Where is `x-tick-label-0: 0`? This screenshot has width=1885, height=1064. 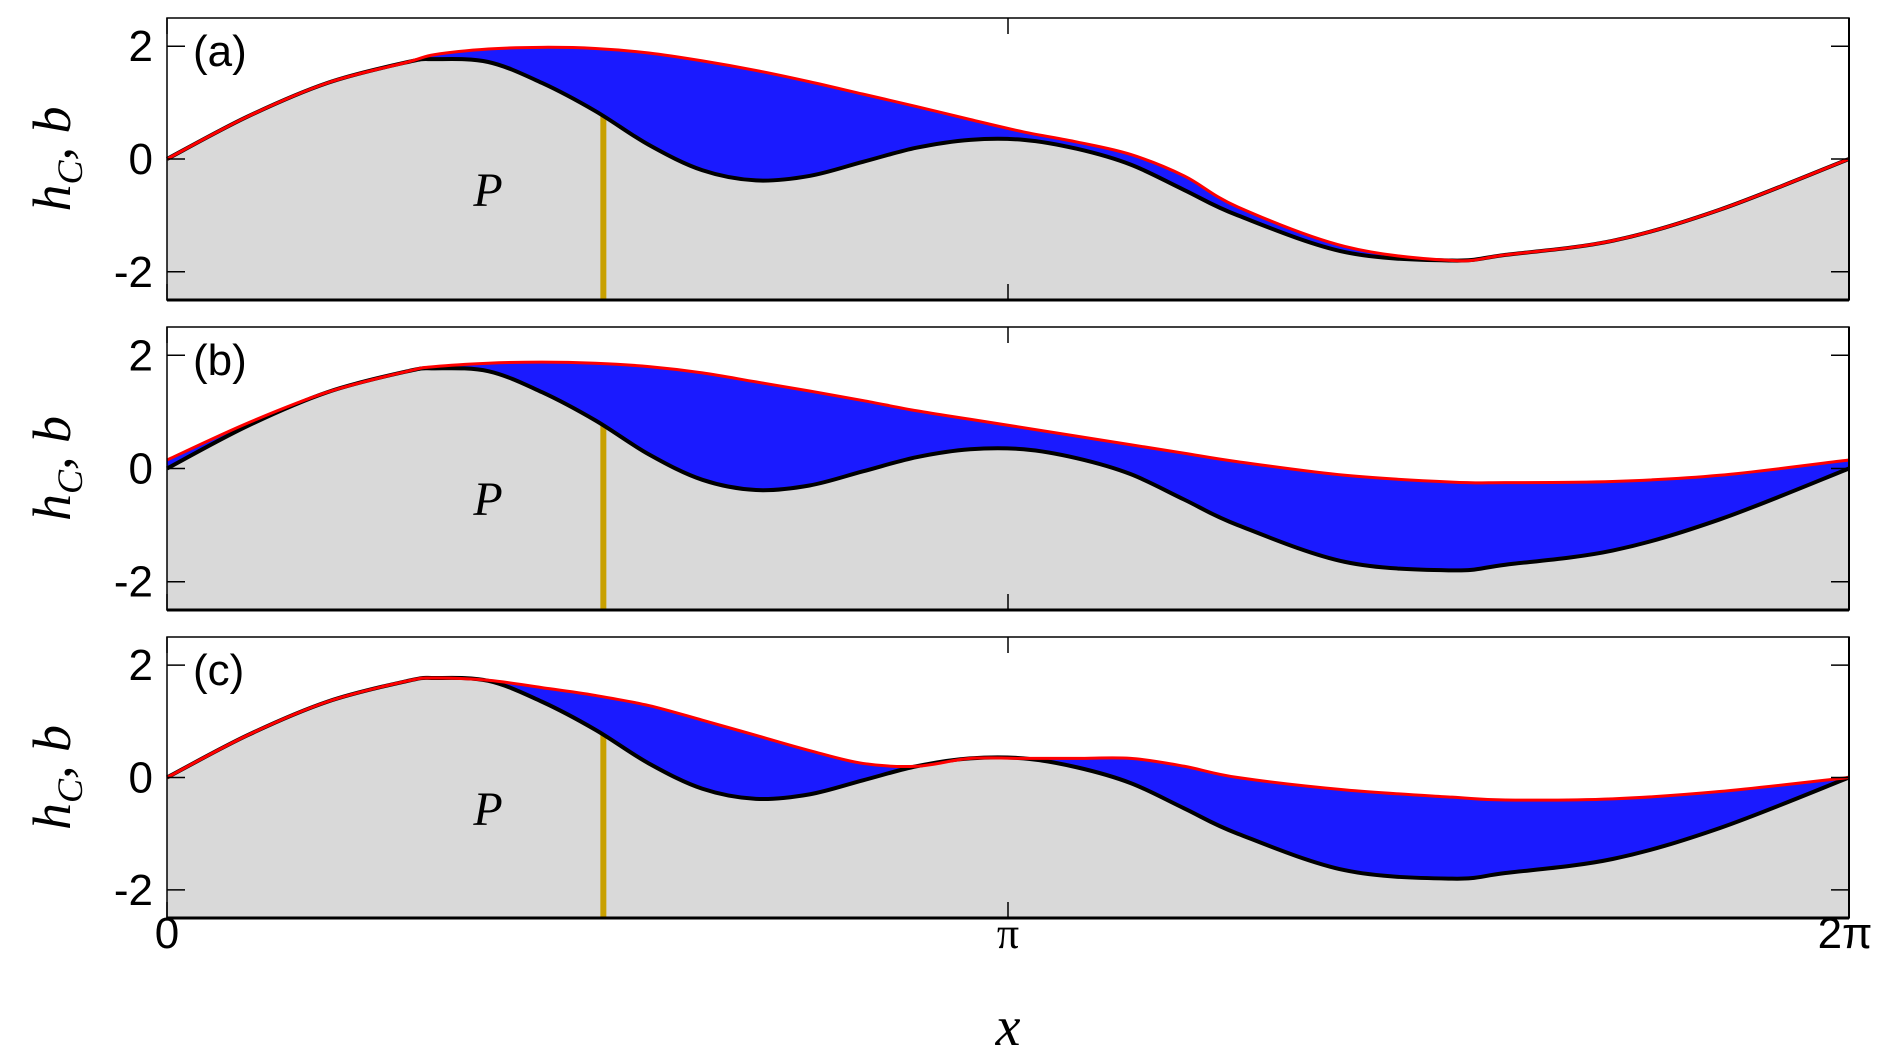
x-tick-label-0: 0 is located at coordinates (167, 933).